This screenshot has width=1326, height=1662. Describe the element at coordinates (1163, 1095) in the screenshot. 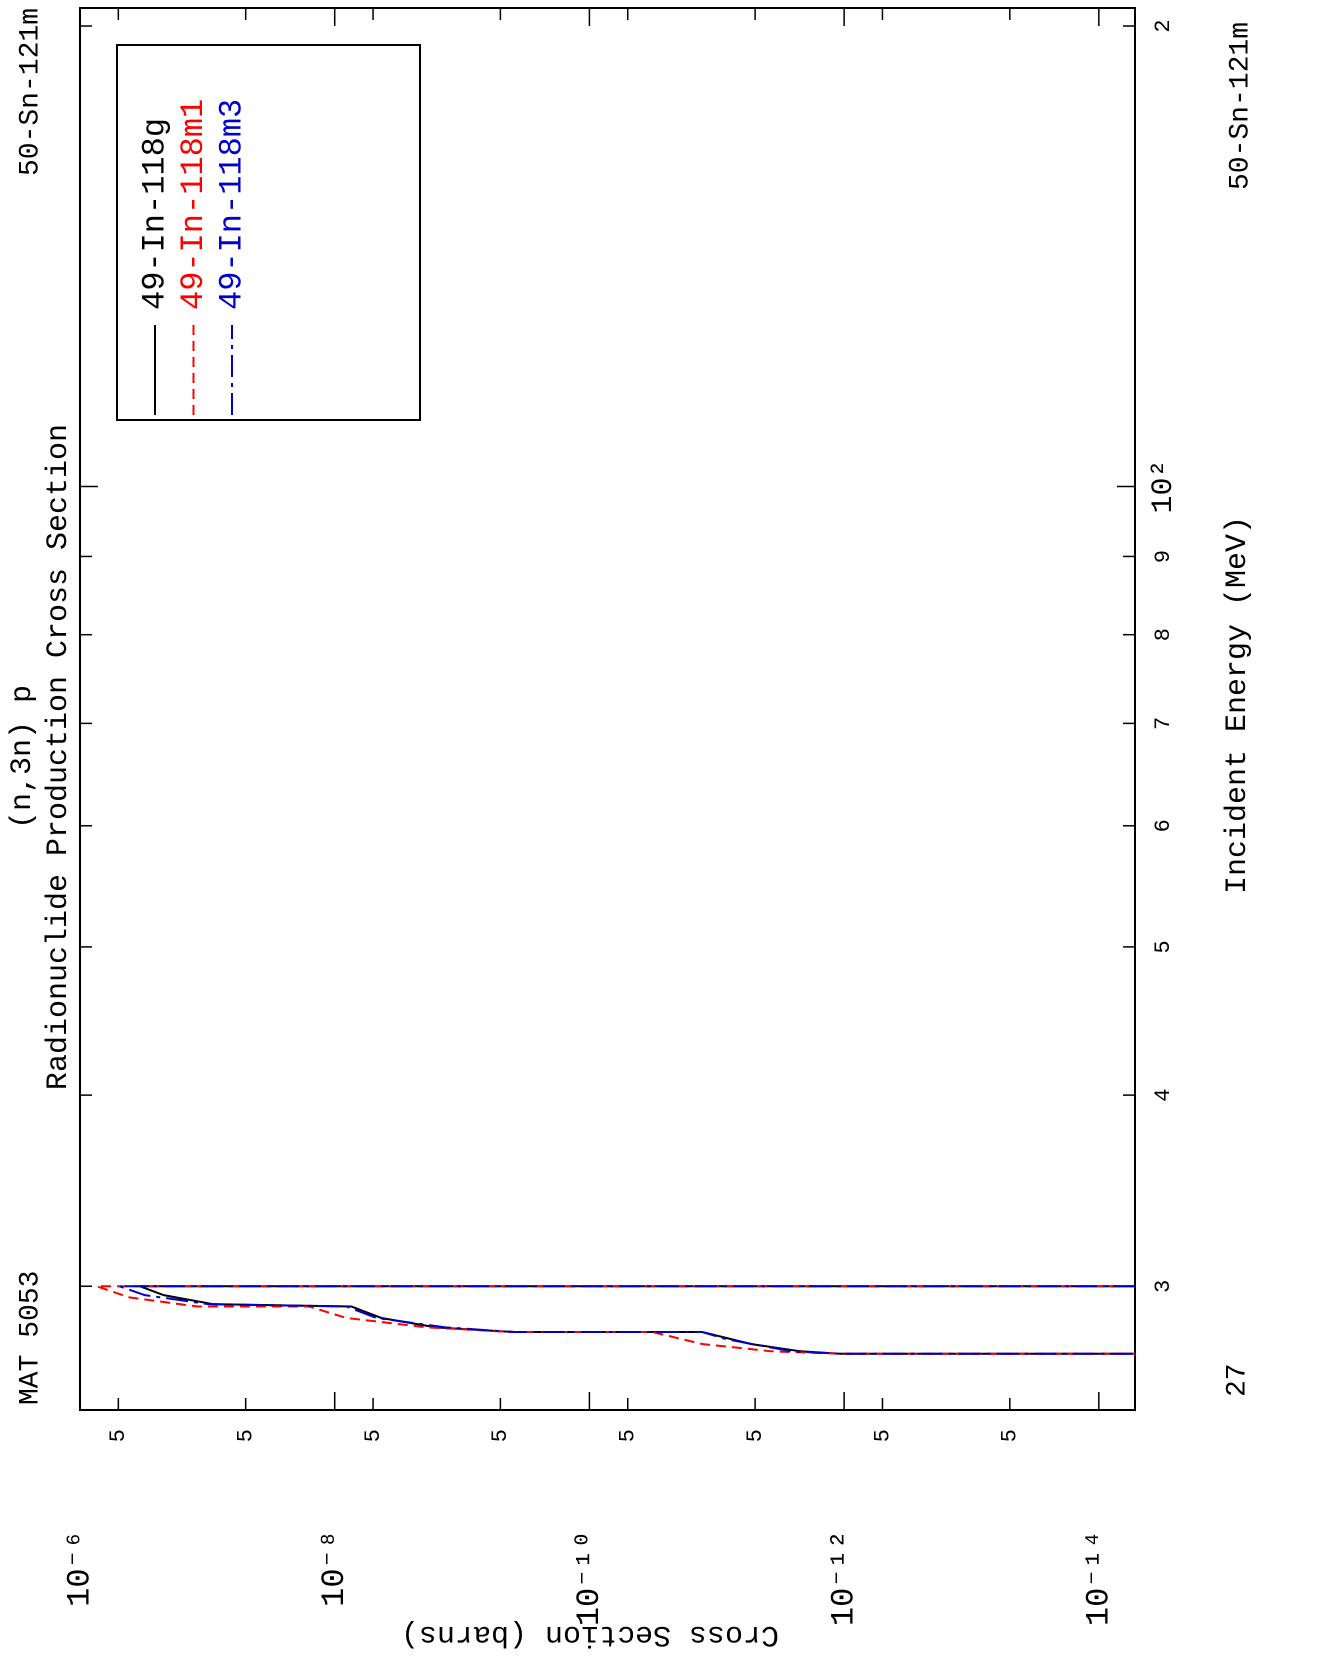

I see `x-tick-label: 4` at that location.